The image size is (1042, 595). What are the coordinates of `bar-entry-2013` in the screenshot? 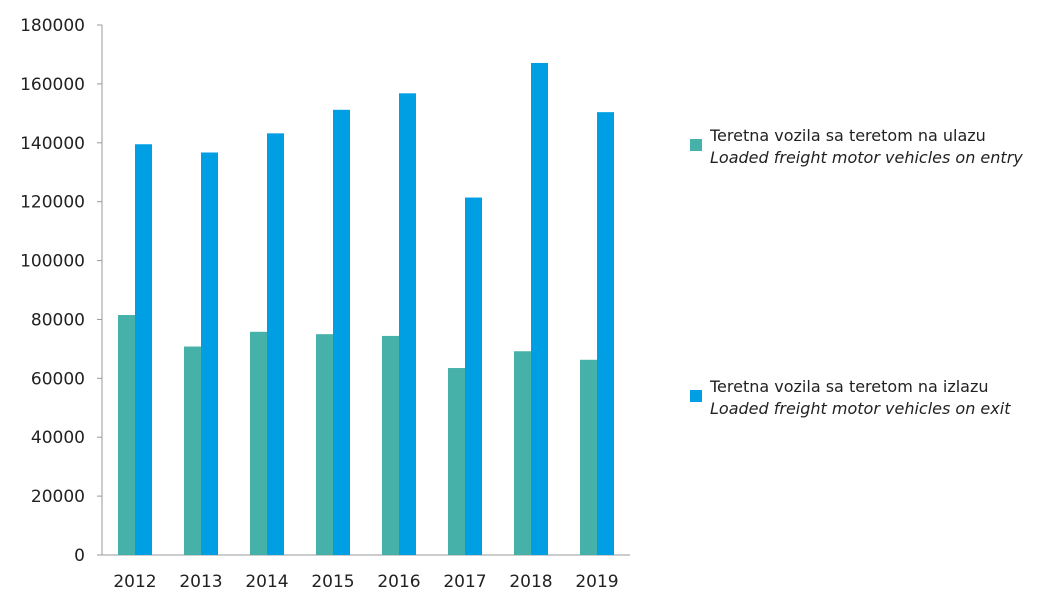 It's located at (192, 450).